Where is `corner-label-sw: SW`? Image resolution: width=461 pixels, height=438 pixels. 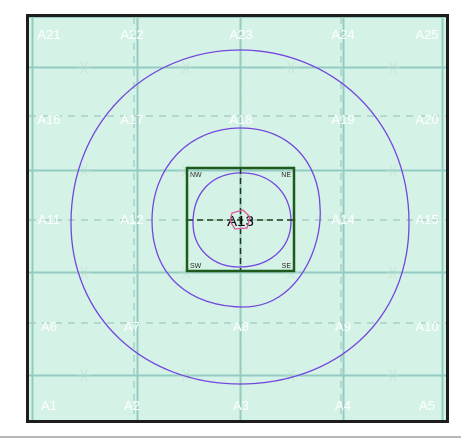
corner-label-sw: SW is located at coordinates (196, 266).